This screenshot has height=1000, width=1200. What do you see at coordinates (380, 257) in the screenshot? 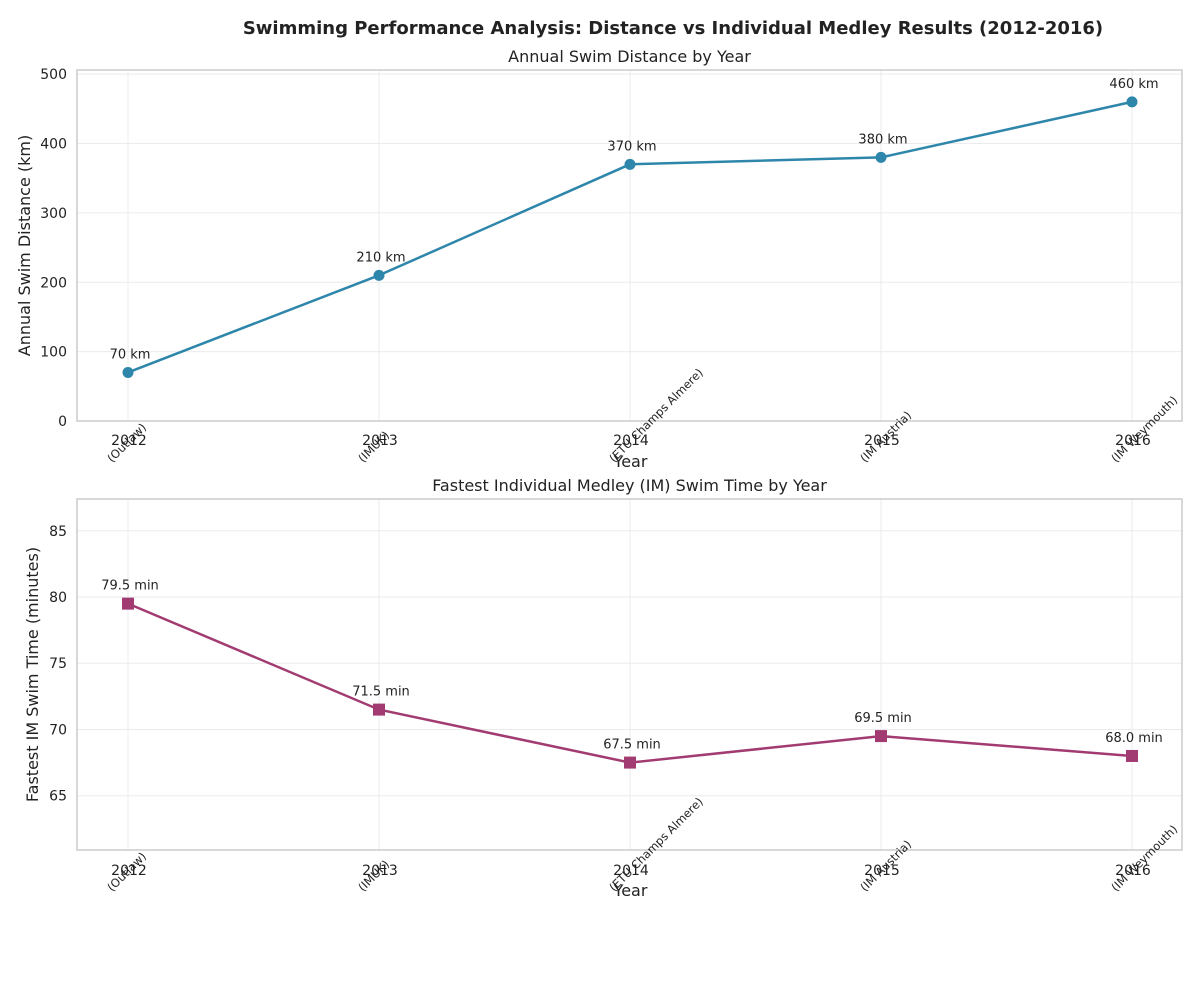
I see `data-label: 210 km` at bounding box center [380, 257].